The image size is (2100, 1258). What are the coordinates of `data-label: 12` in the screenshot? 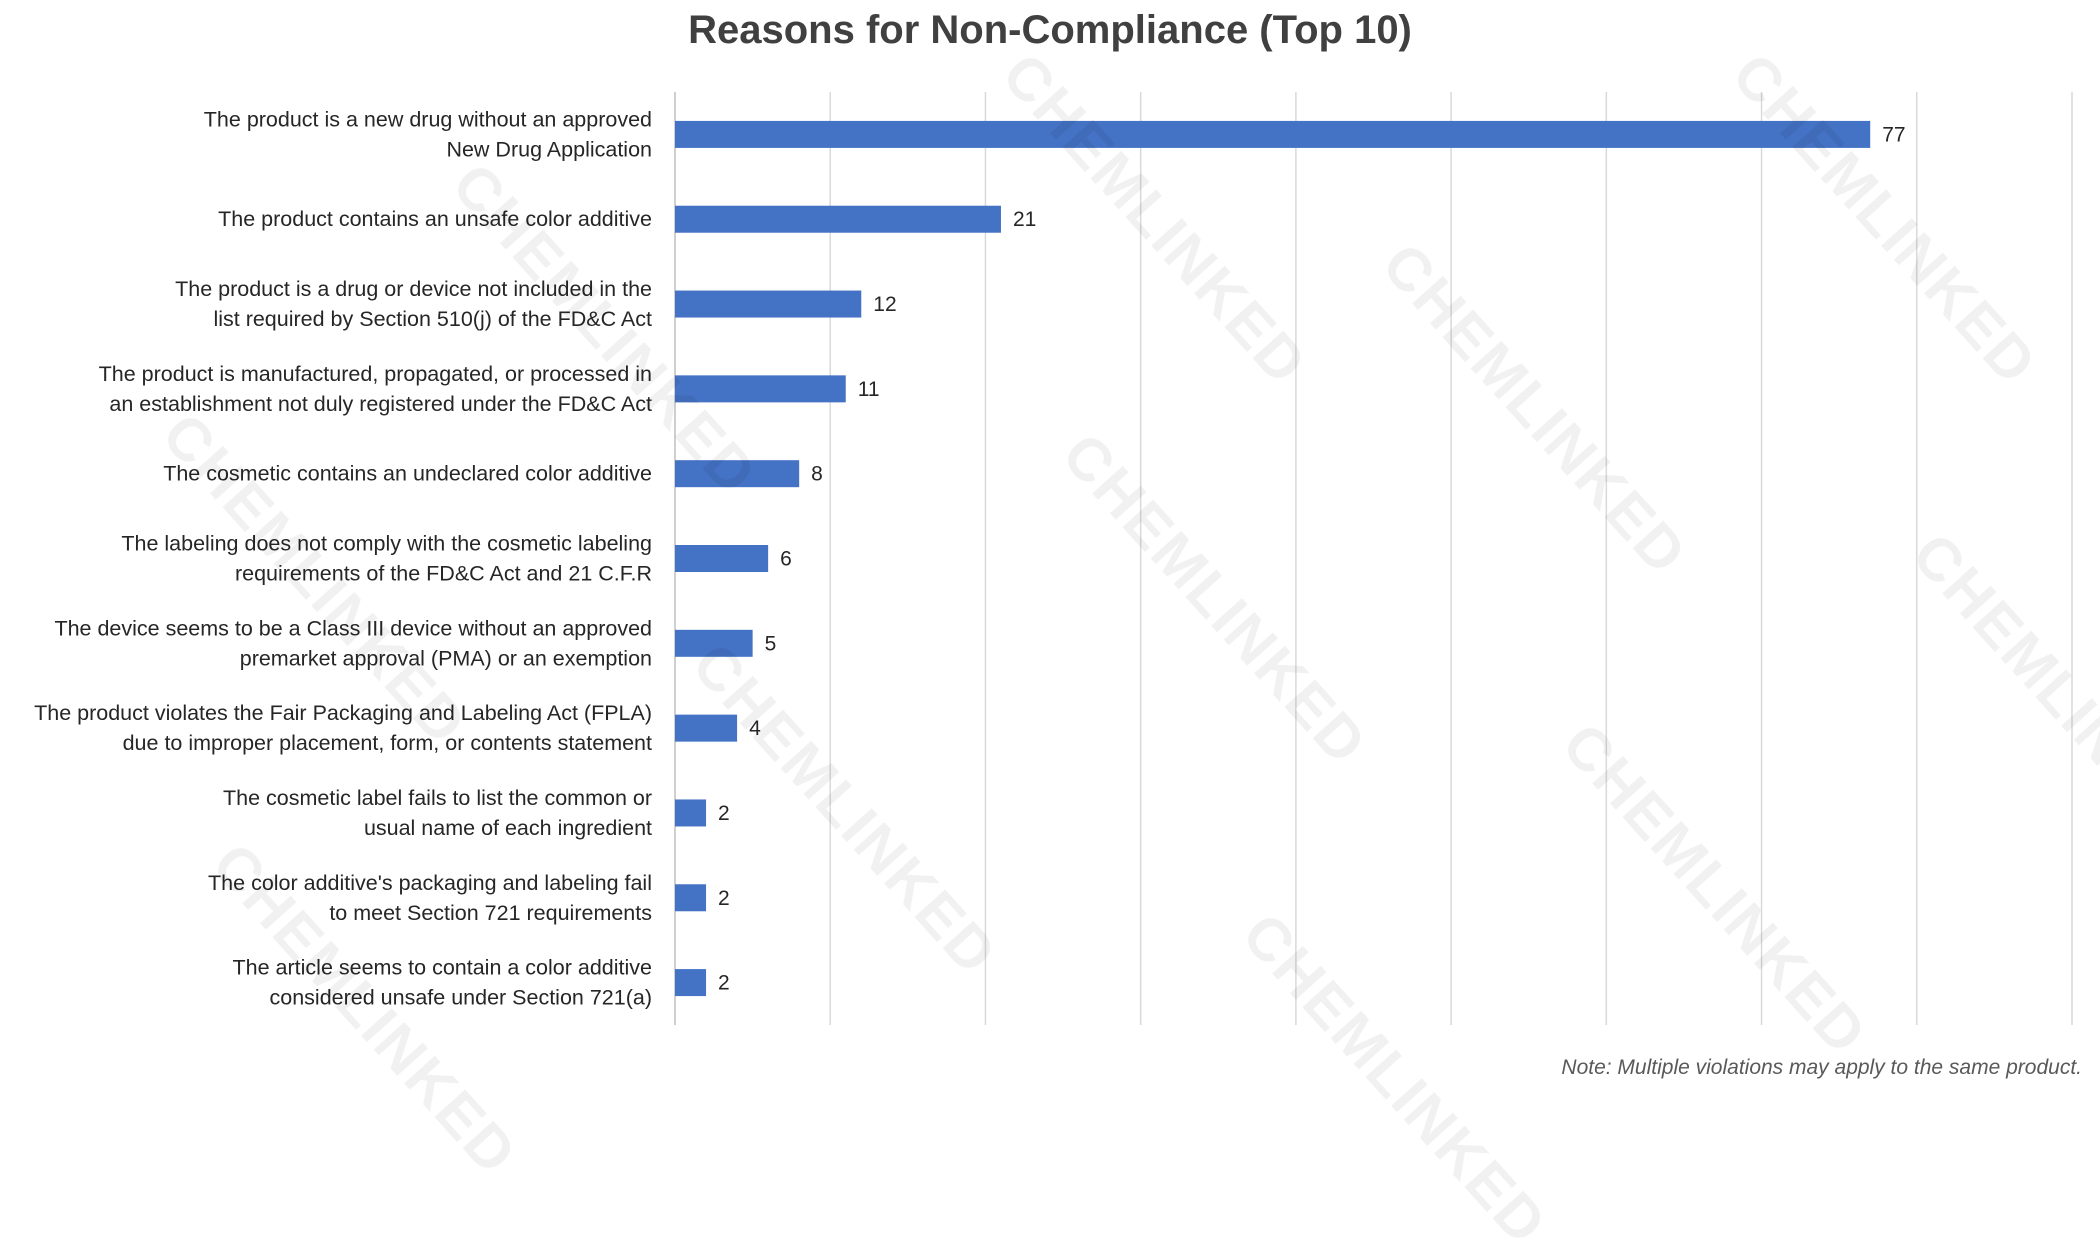 It's located at (884, 304).